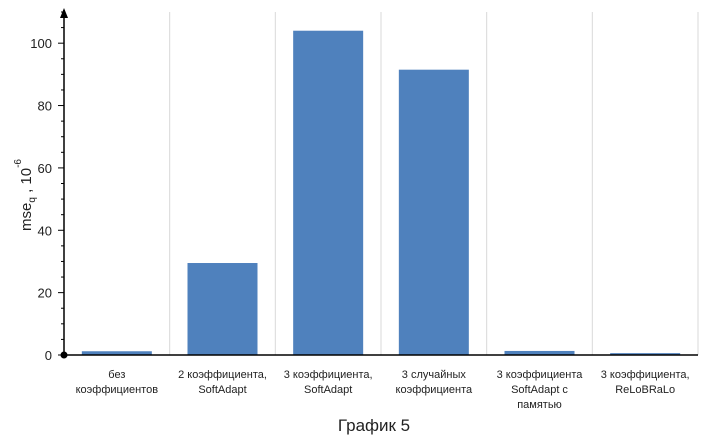 This screenshot has height=440, width=712. I want to click on x-category-label: 3 коэффициента, SoftAdapt, so click(328, 382).